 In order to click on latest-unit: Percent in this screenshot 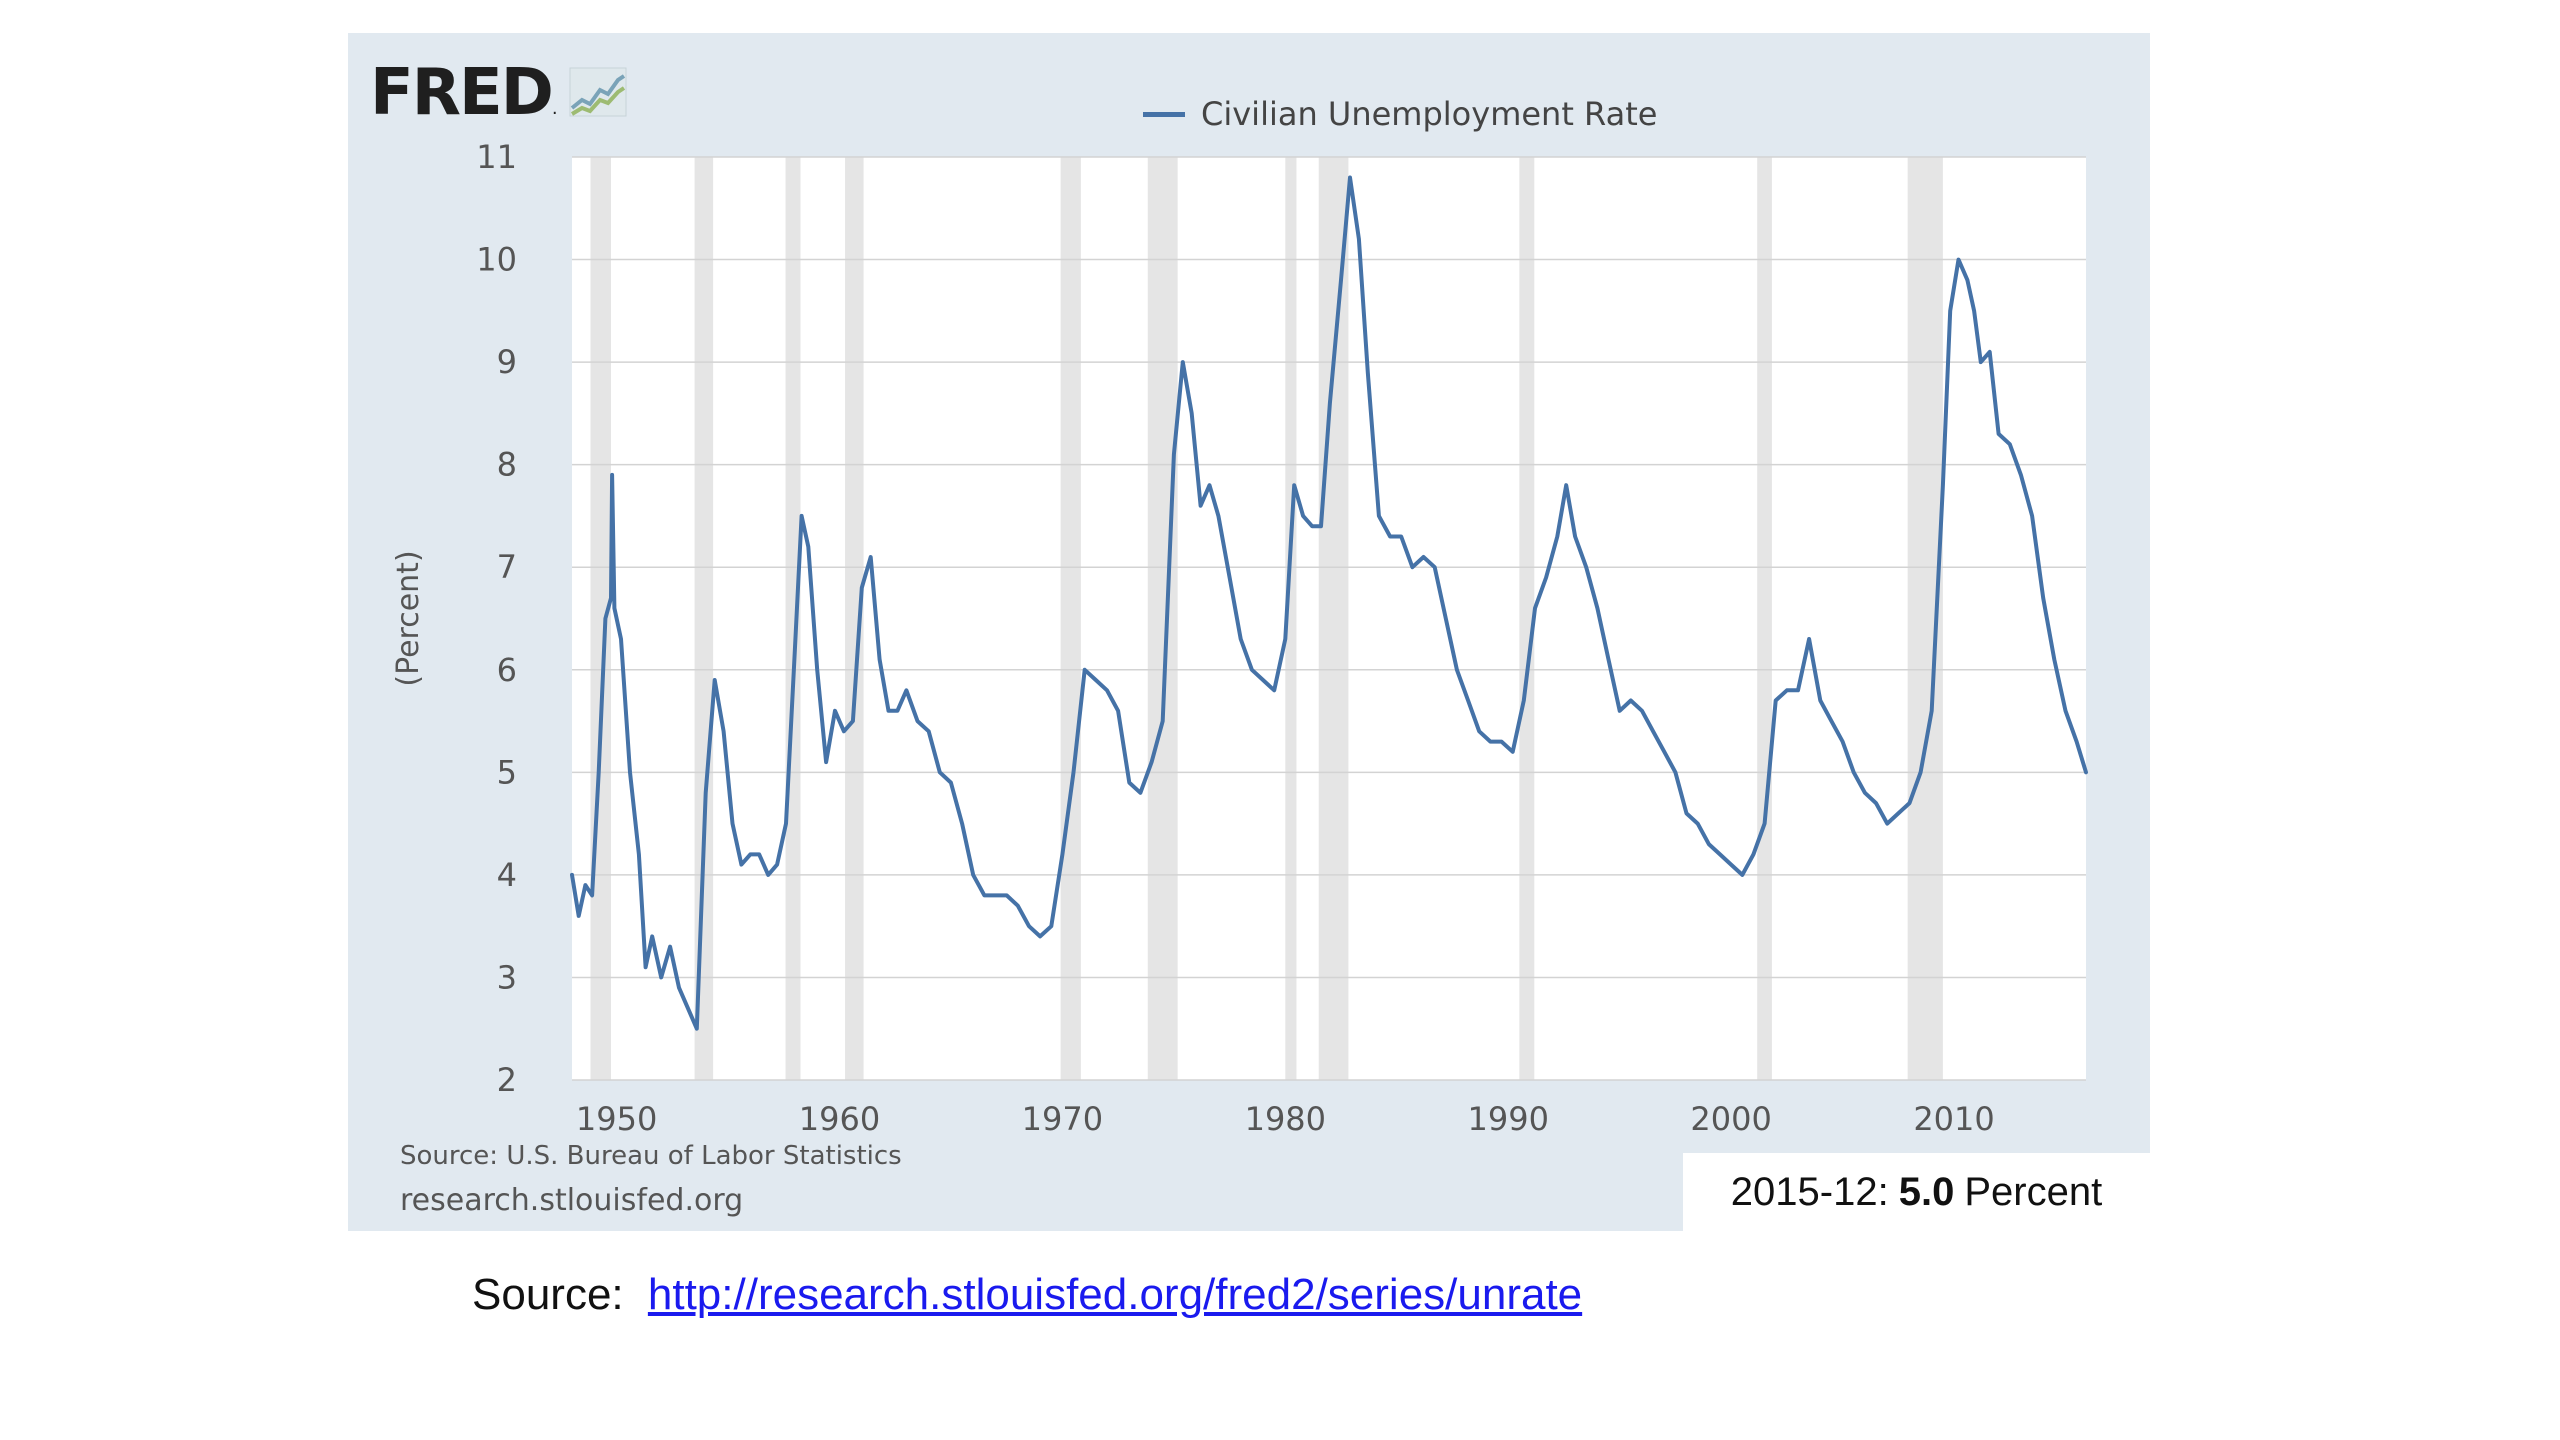, I will do `click(2033, 1191)`.